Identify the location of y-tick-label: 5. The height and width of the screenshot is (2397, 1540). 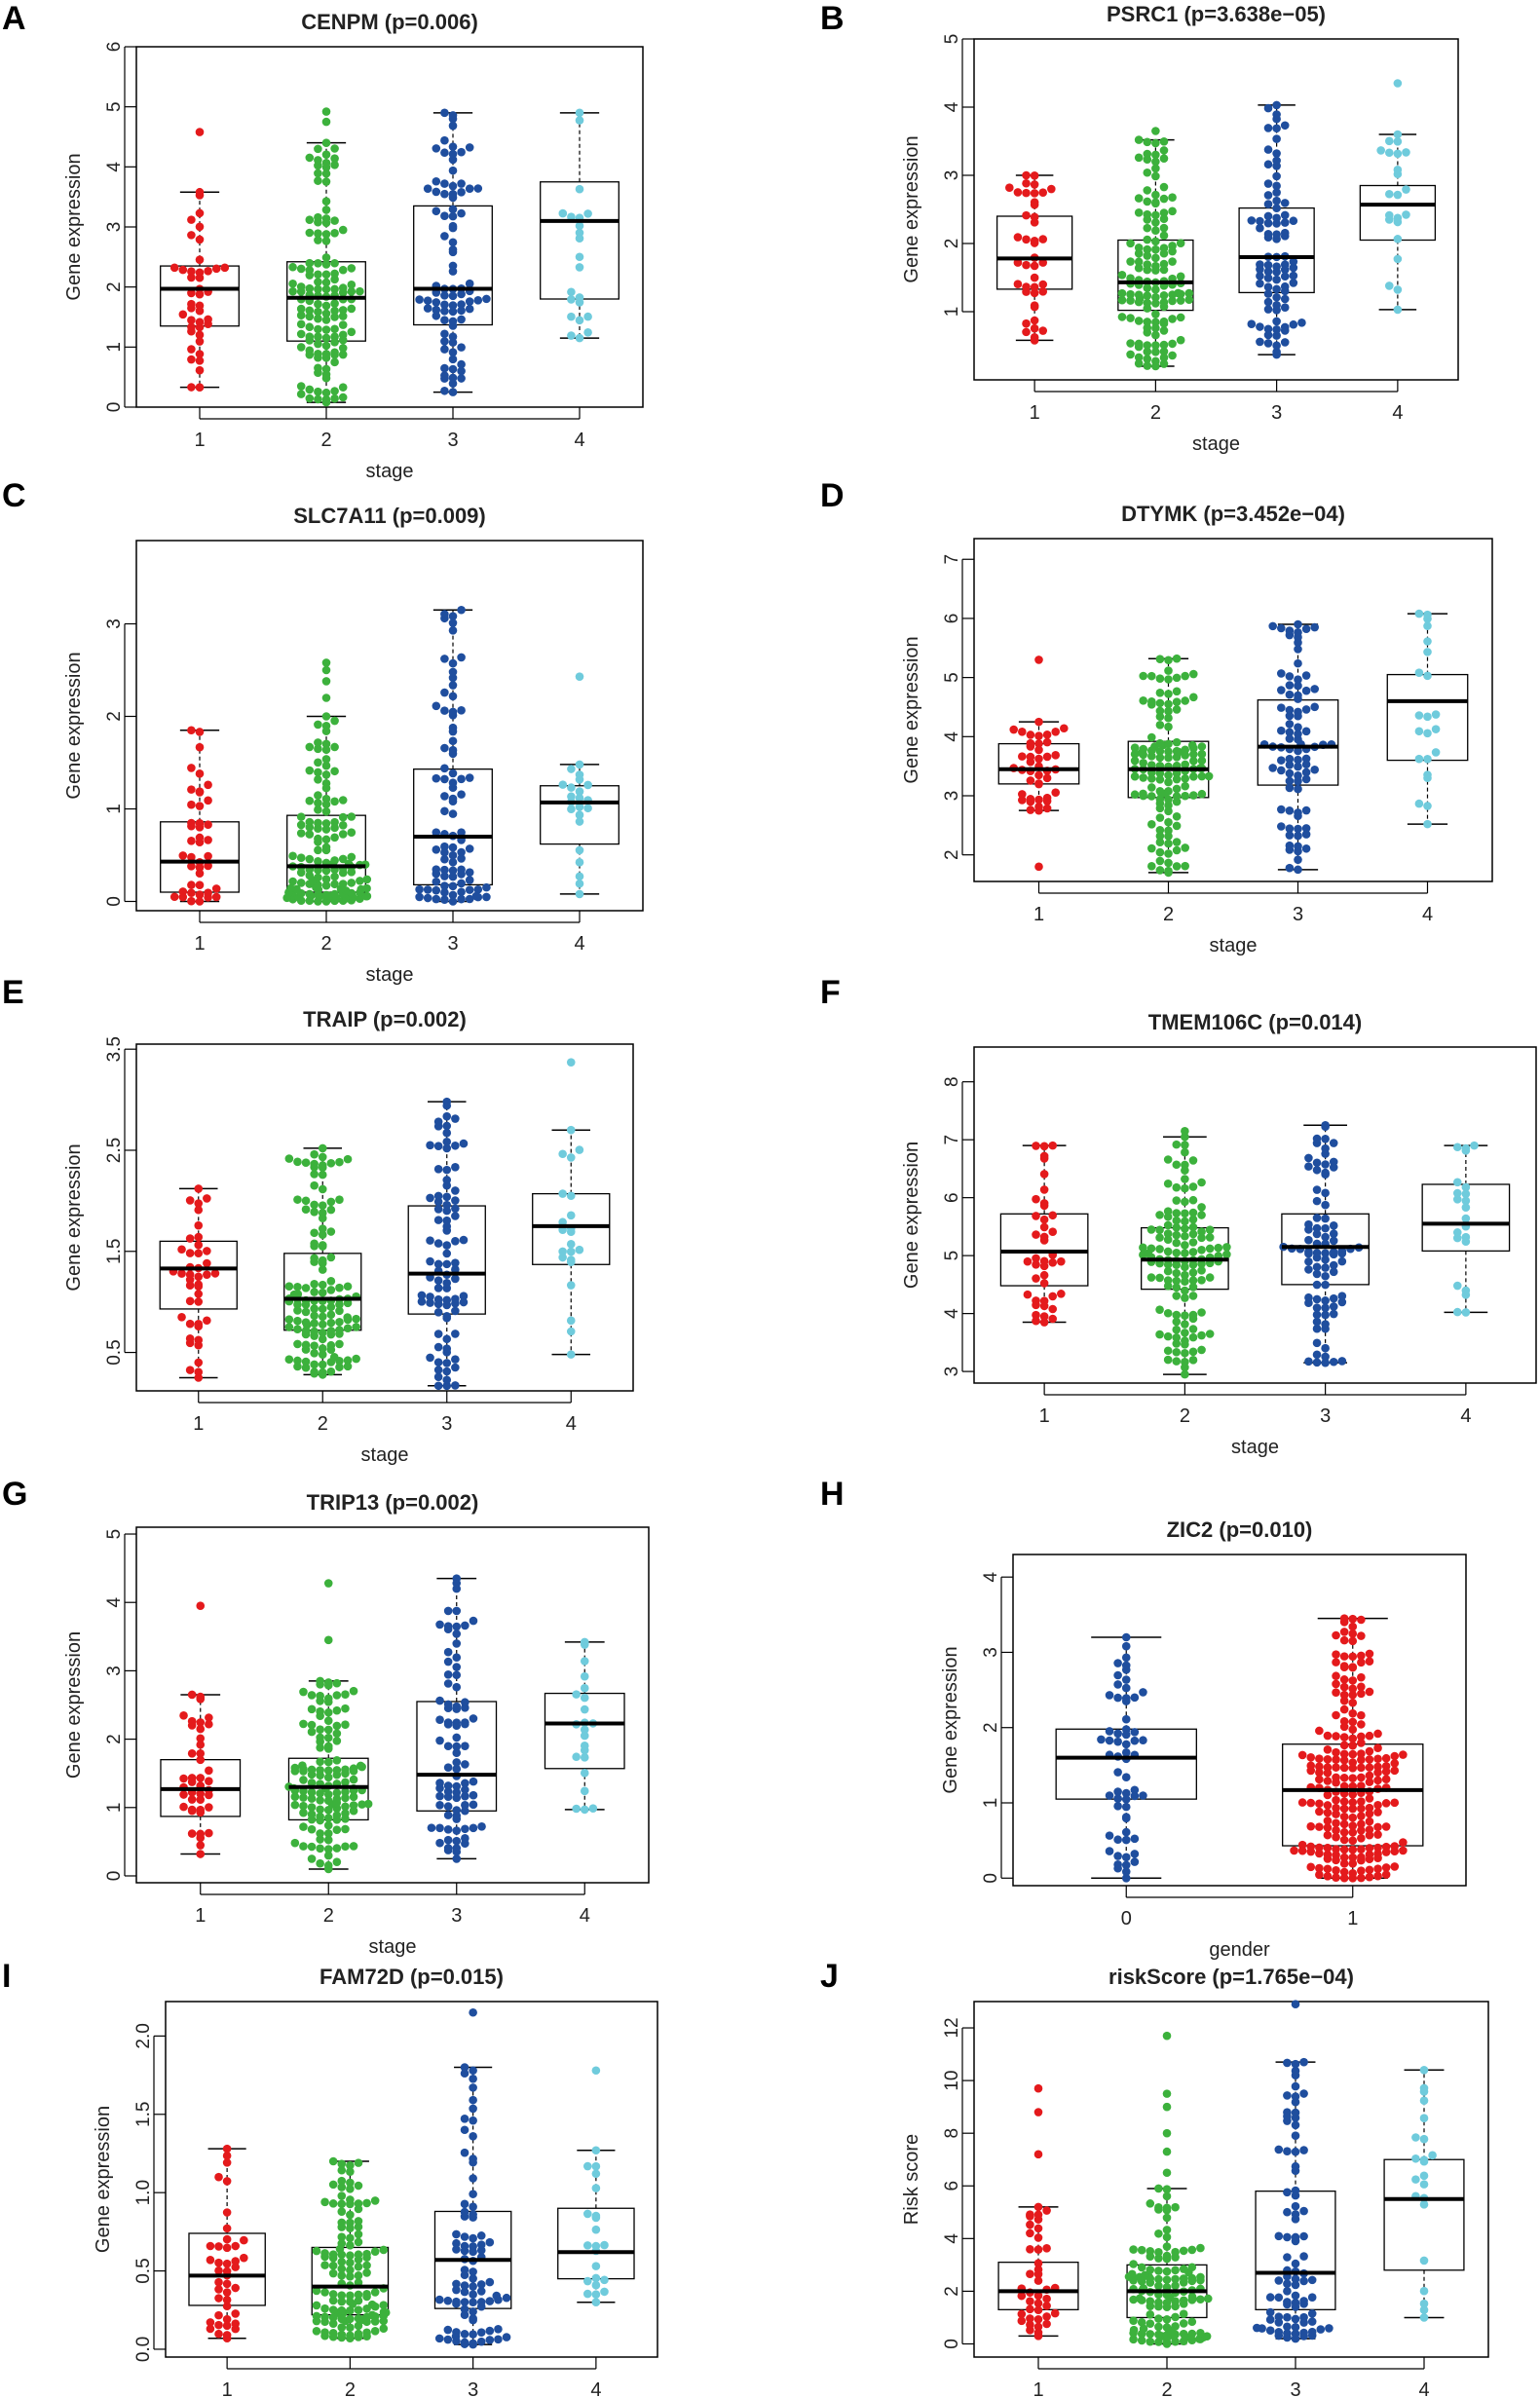
(952, 39).